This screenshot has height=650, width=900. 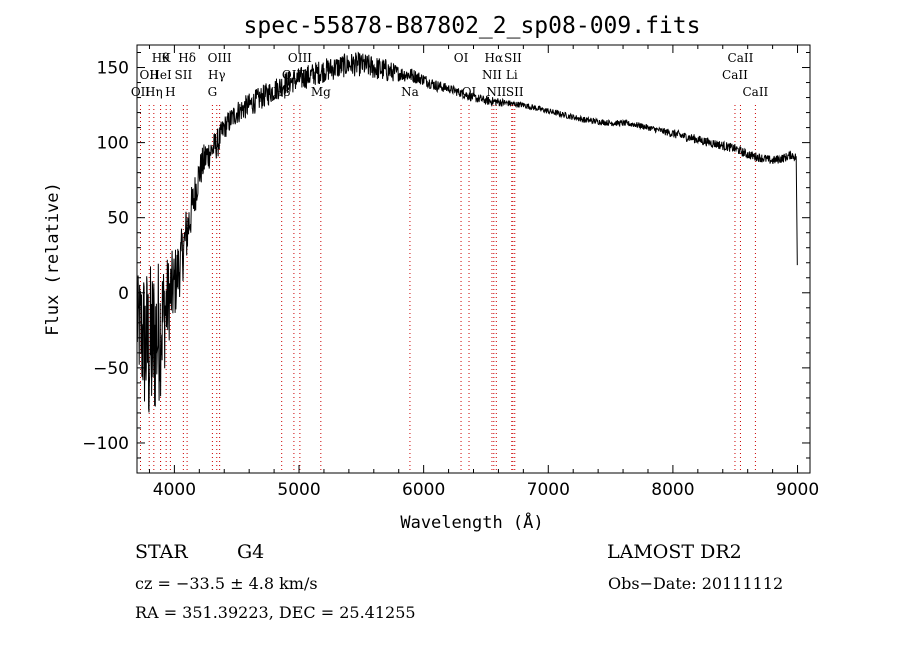 What do you see at coordinates (123, 294) in the screenshot?
I see `y-tick-label: 0` at bounding box center [123, 294].